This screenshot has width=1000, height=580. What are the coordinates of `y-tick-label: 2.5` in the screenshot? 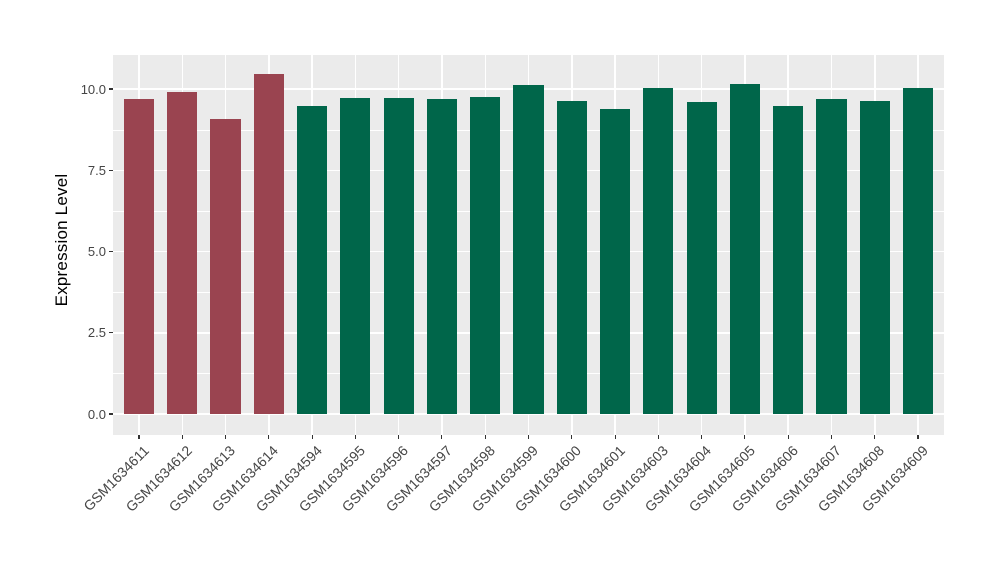 It's located at (96, 333).